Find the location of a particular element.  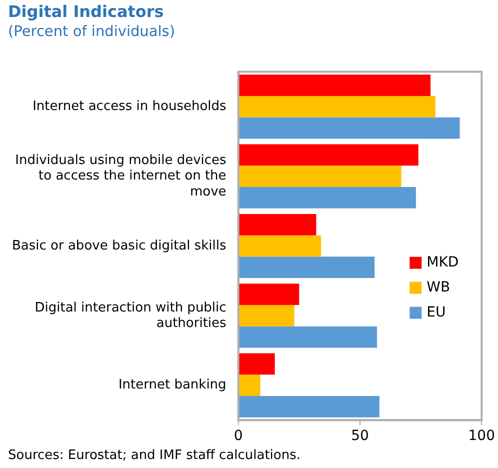

y-tick-label: Basic or above basic digital skills is located at coordinates (119, 246).